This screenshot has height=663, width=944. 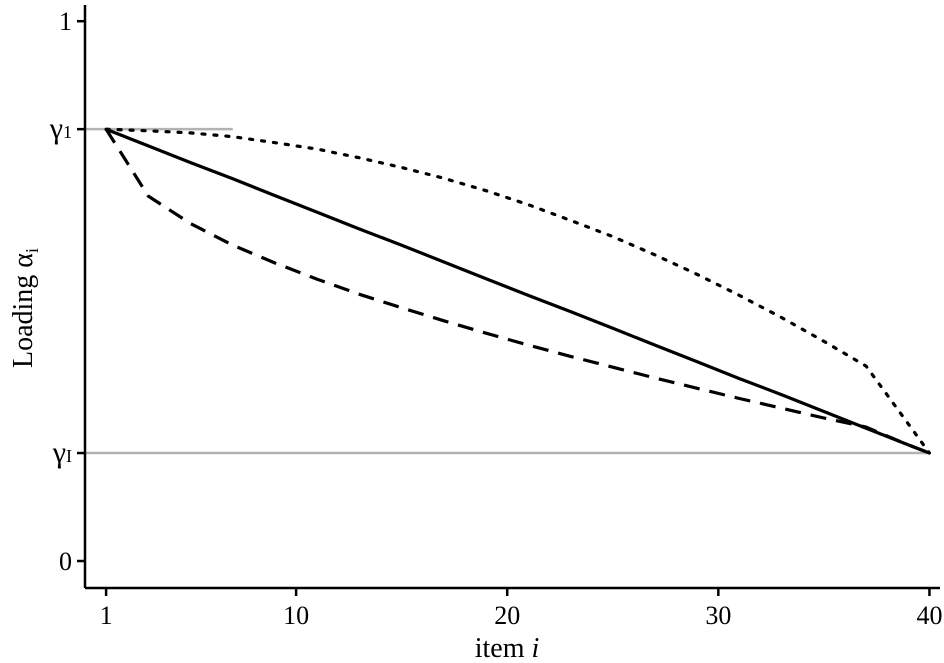 I want to click on y-tick-label-gamma: γ1, so click(x=60, y=128).